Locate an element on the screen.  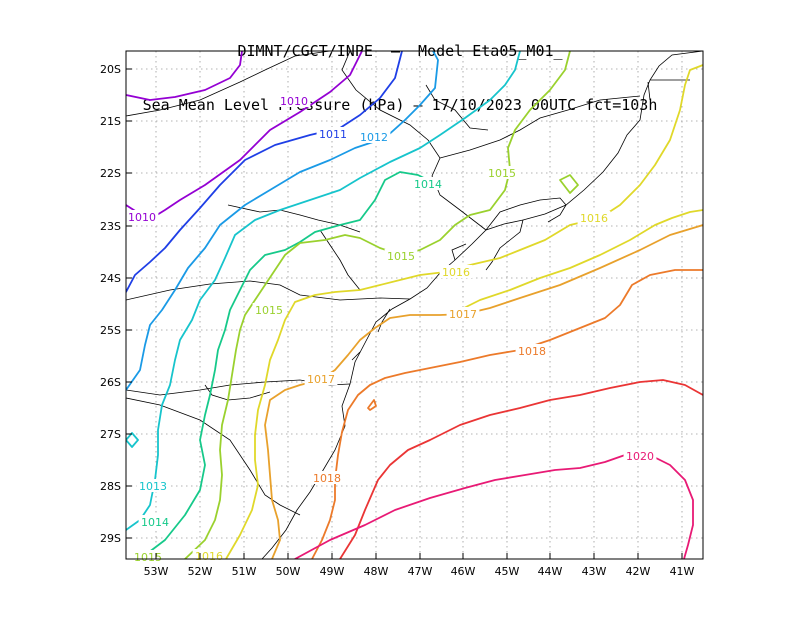
lon-tick-label: 42W is located at coordinates (638, 571).